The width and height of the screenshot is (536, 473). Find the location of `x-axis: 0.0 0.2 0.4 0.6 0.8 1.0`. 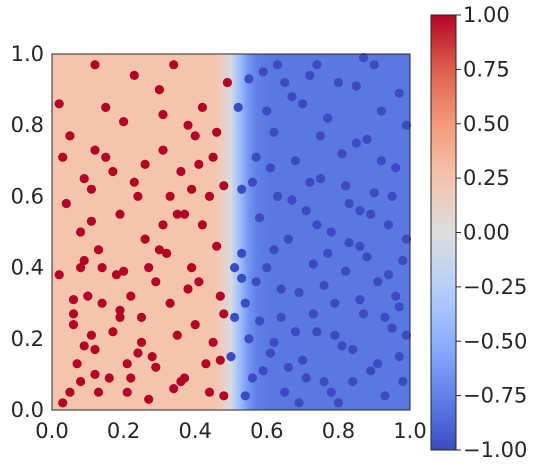

x-axis: 0.0 0.2 0.4 0.6 0.8 1.0 is located at coordinates (230, 431).